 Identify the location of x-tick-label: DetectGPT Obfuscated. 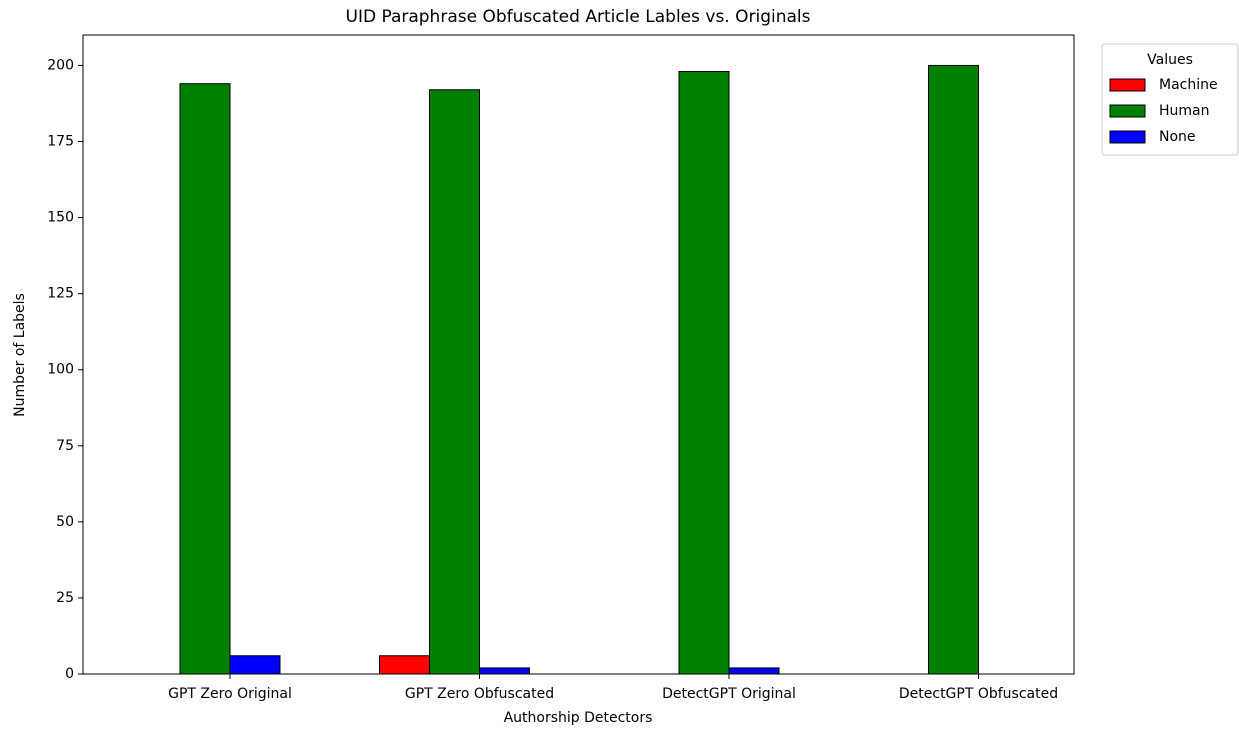
(978, 694).